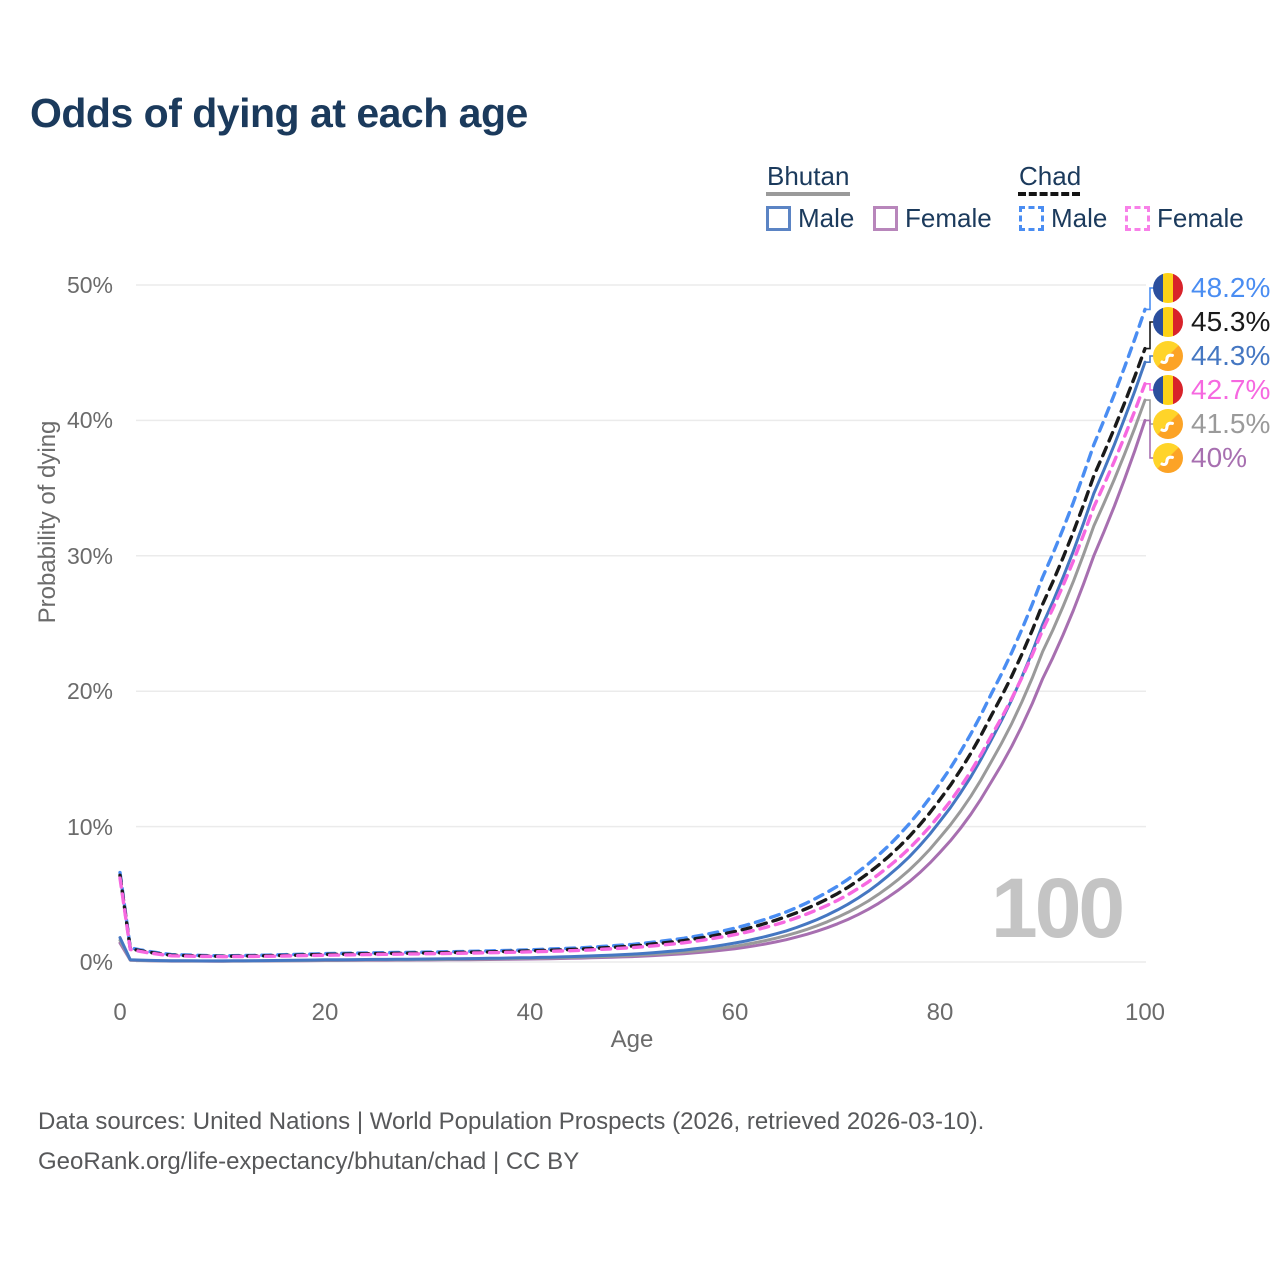 This screenshot has height=1280, width=1280. I want to click on bhutan-female-swatch-icon, so click(885, 218).